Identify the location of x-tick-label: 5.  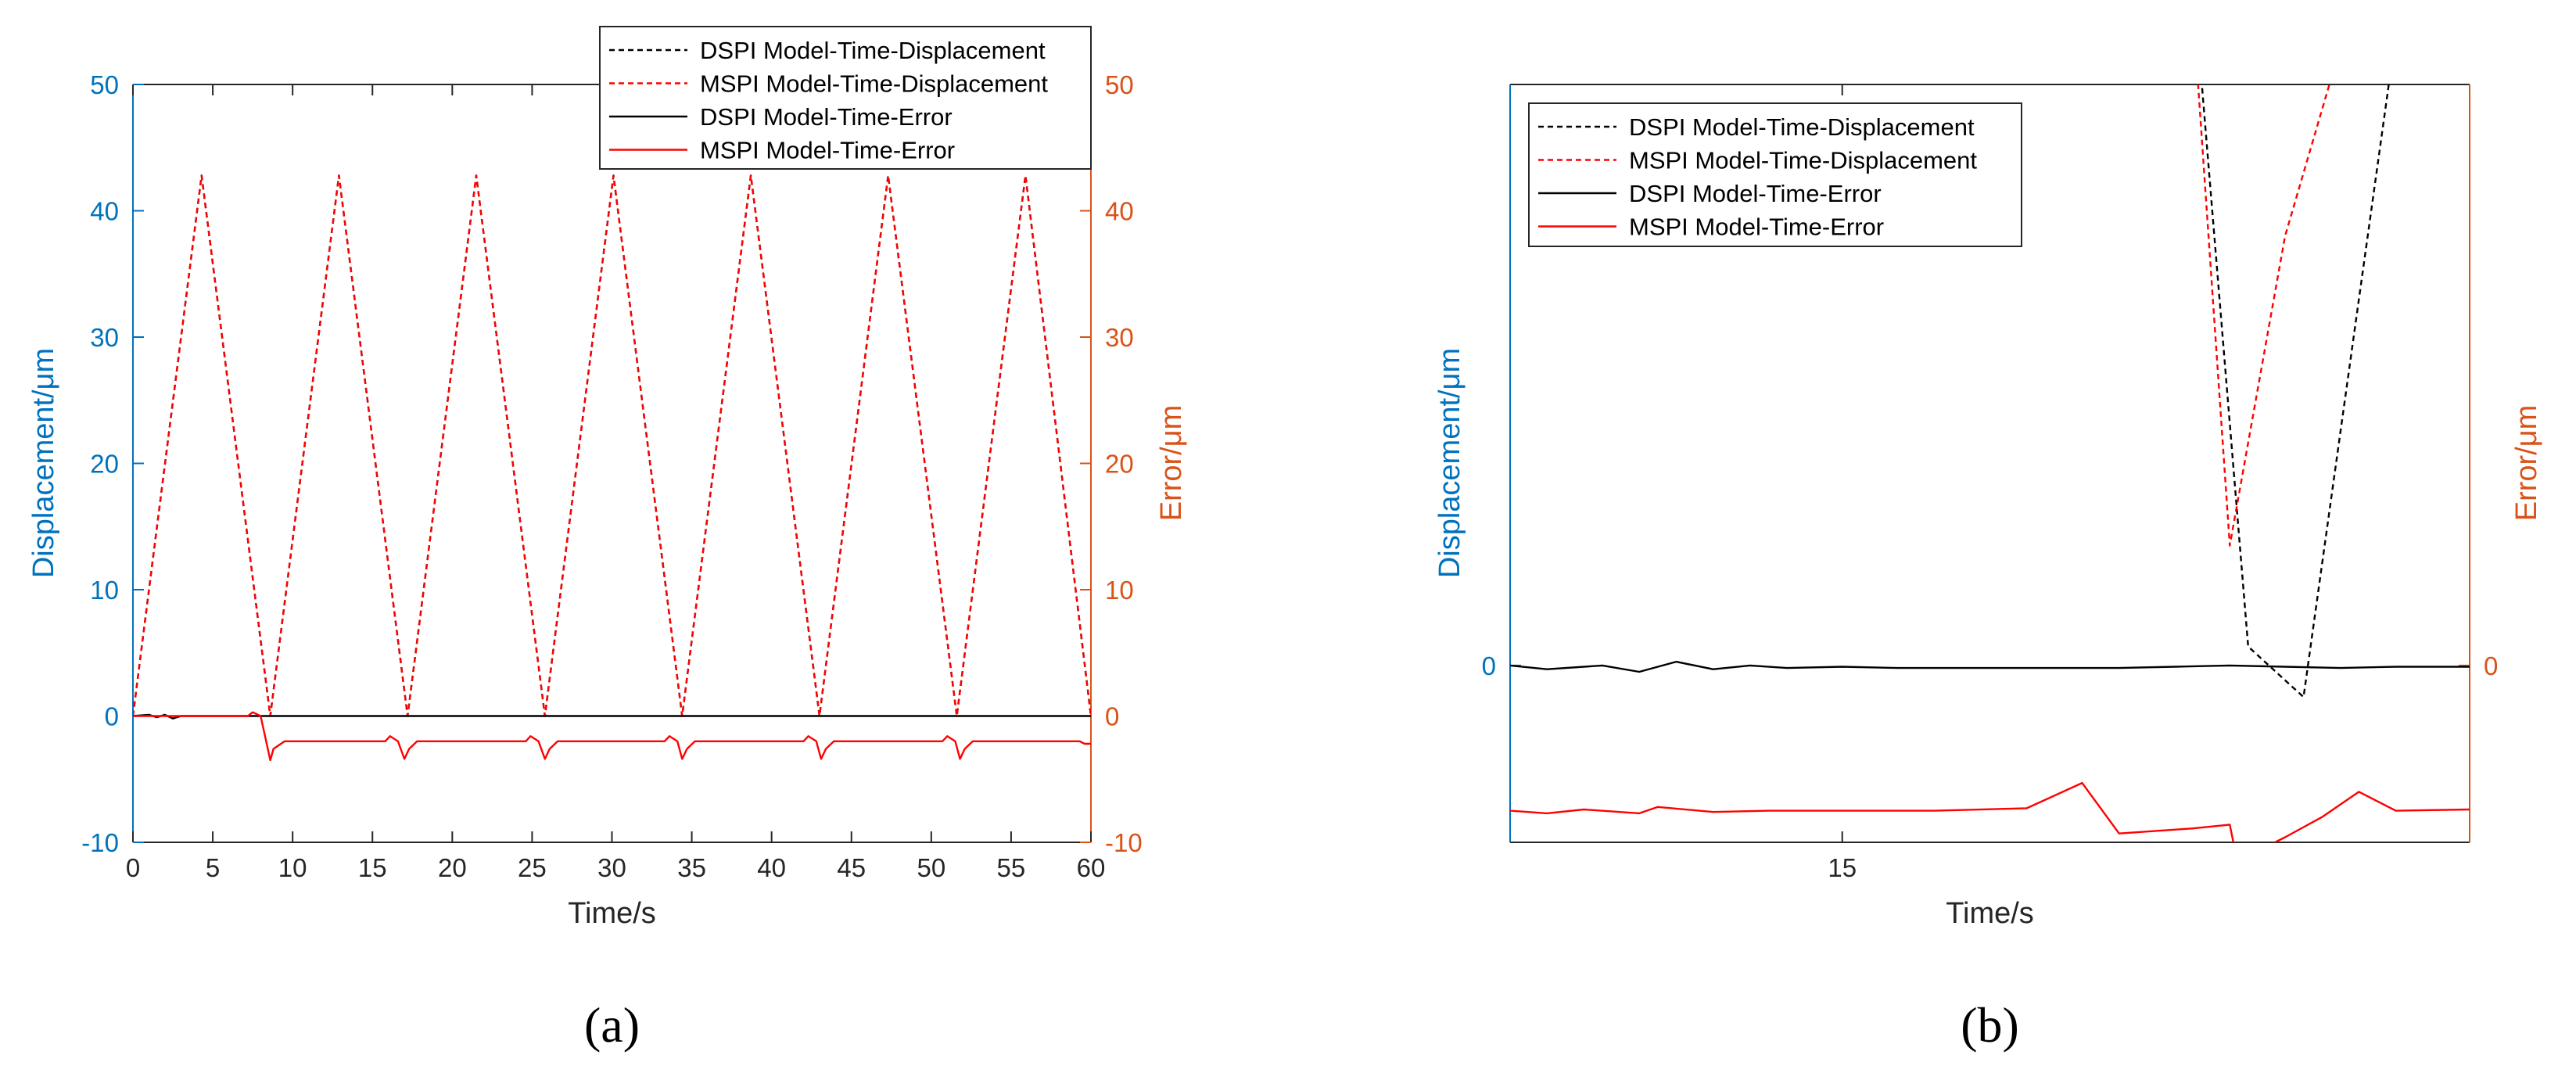
(213, 867).